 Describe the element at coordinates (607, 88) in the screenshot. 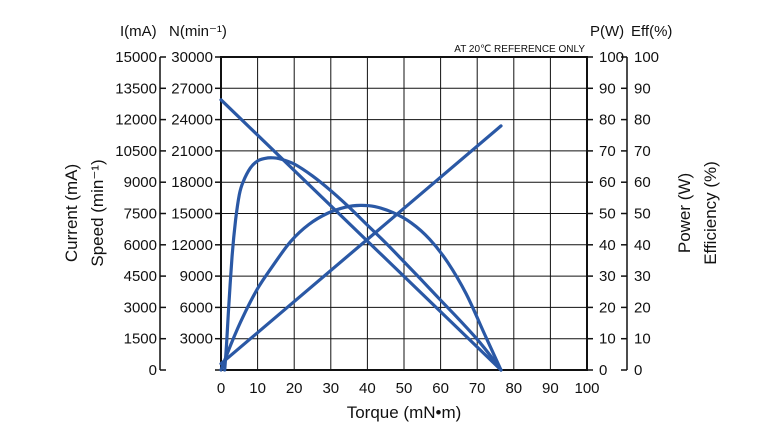

I see `efficiency-tick-label: 90` at that location.